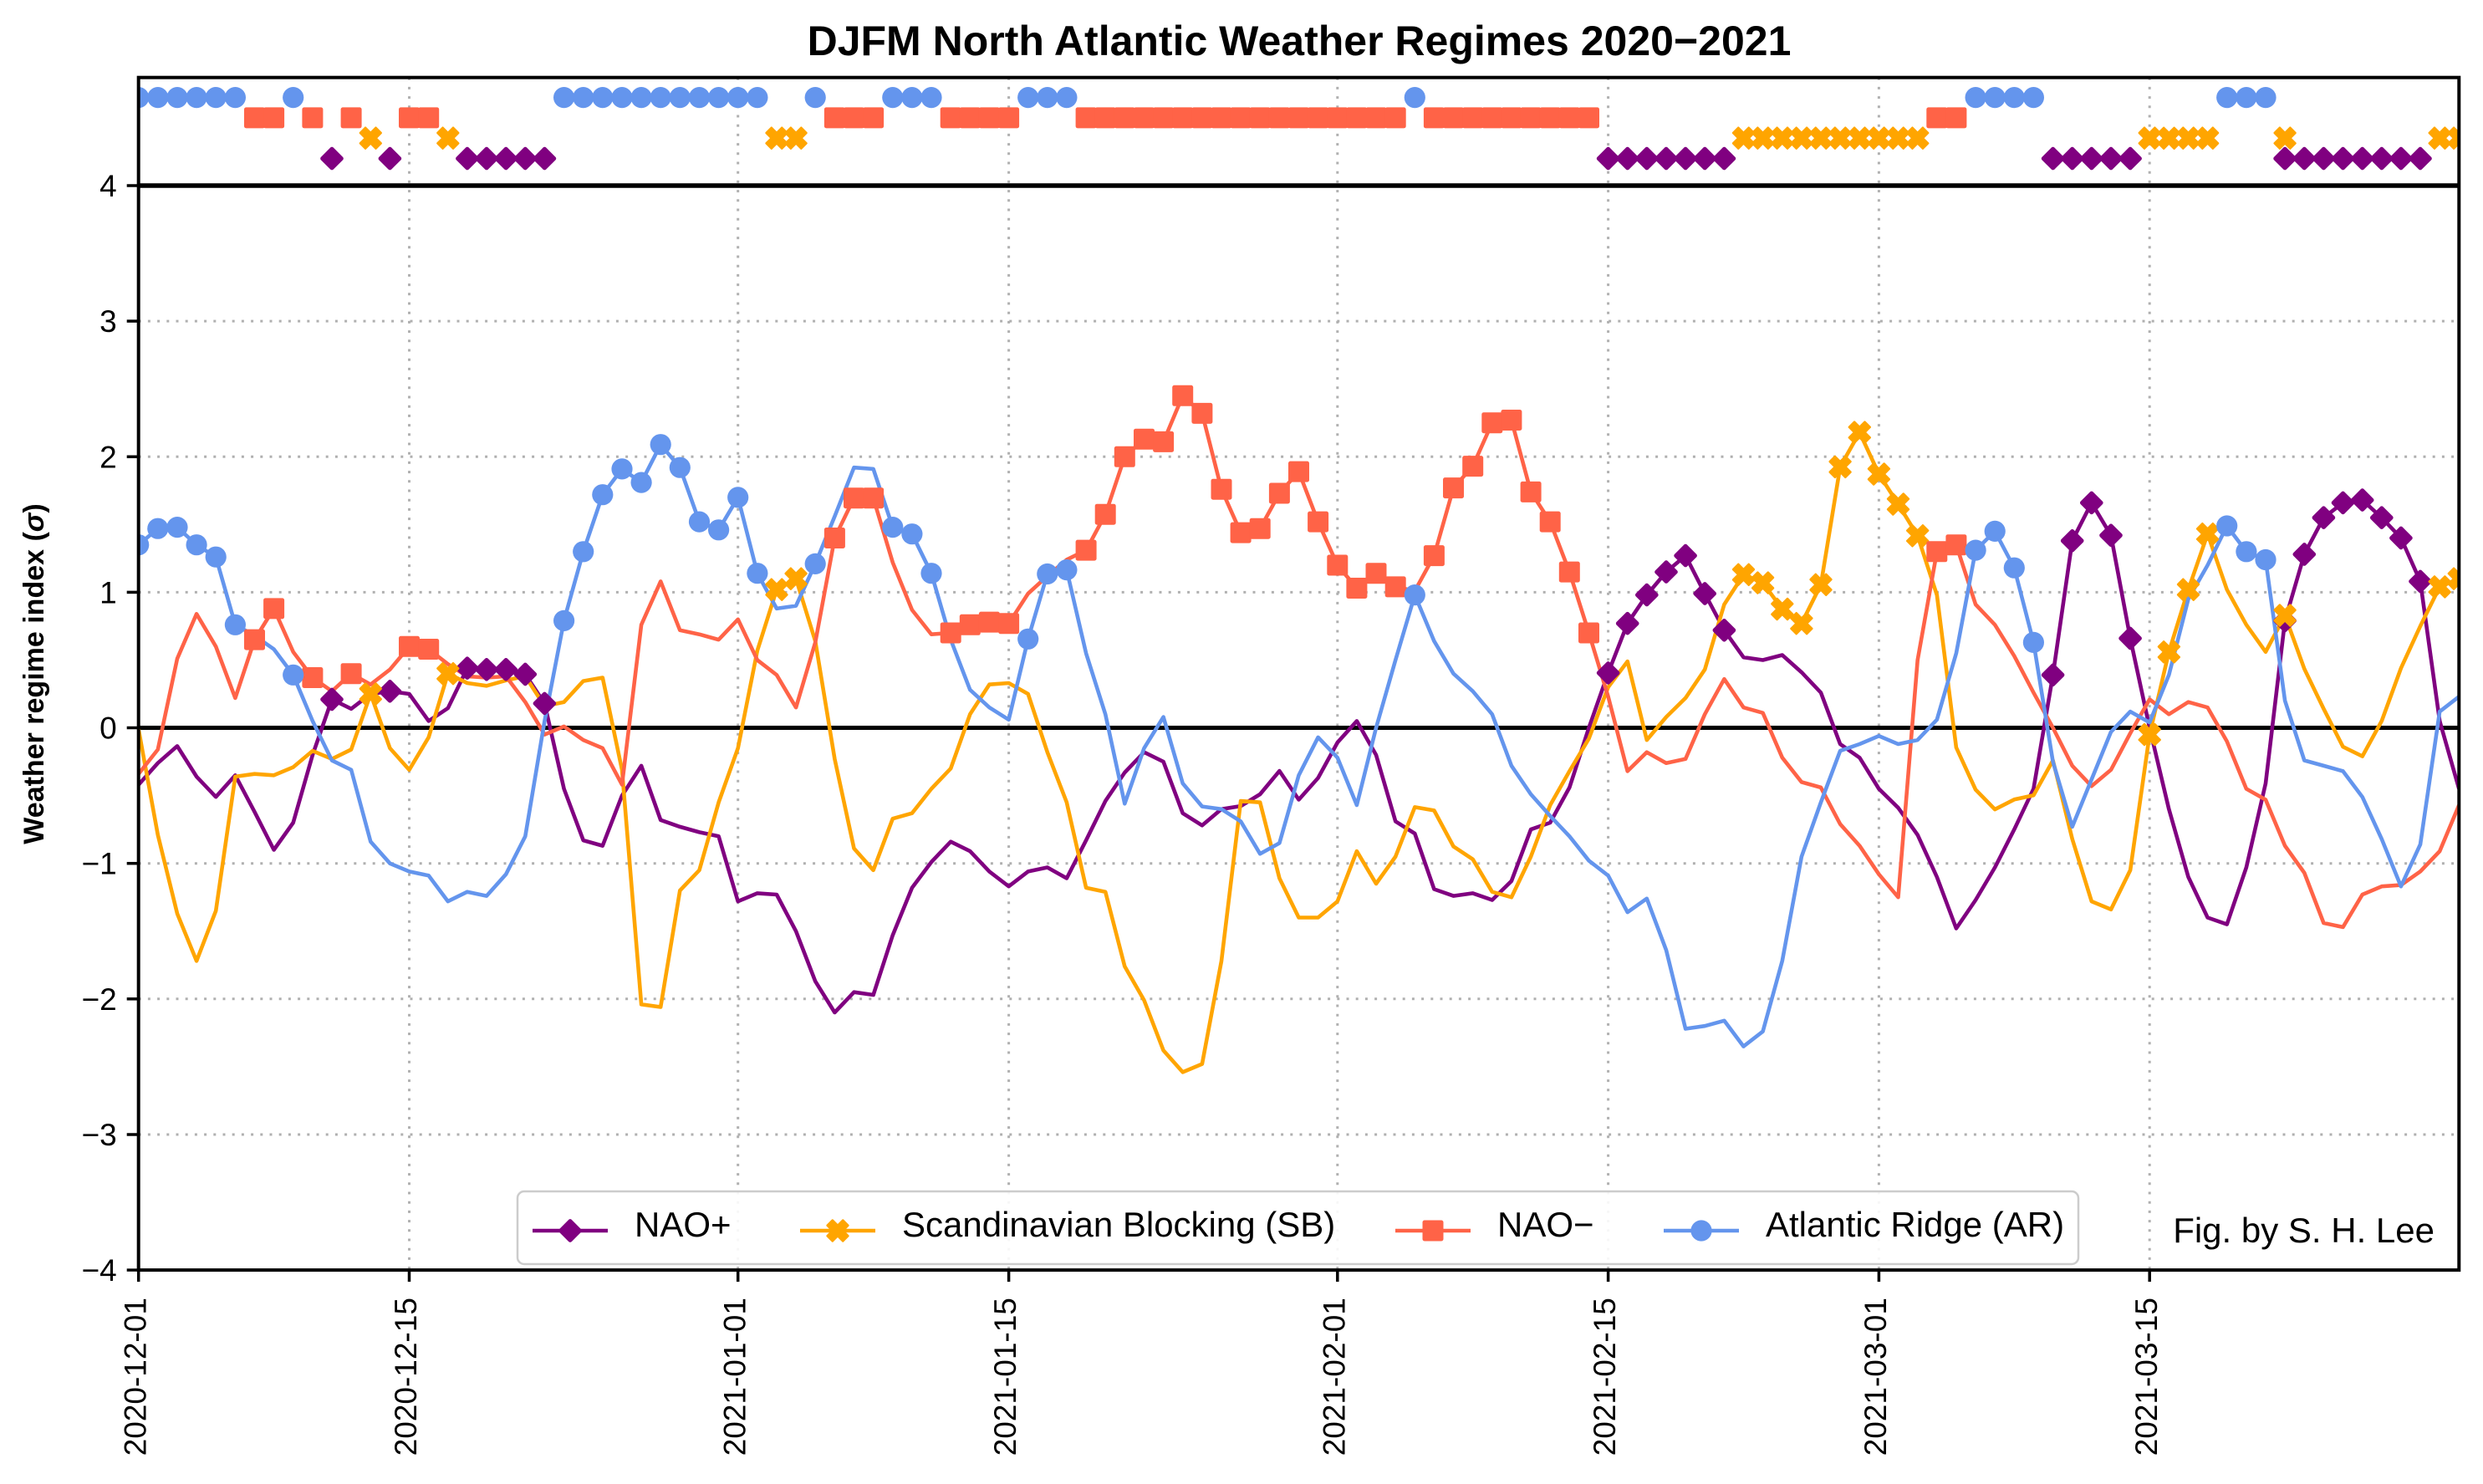 Image resolution: width=2483 pixels, height=1484 pixels. What do you see at coordinates (108, 592) in the screenshot?
I see `svg-text: 1` at bounding box center [108, 592].